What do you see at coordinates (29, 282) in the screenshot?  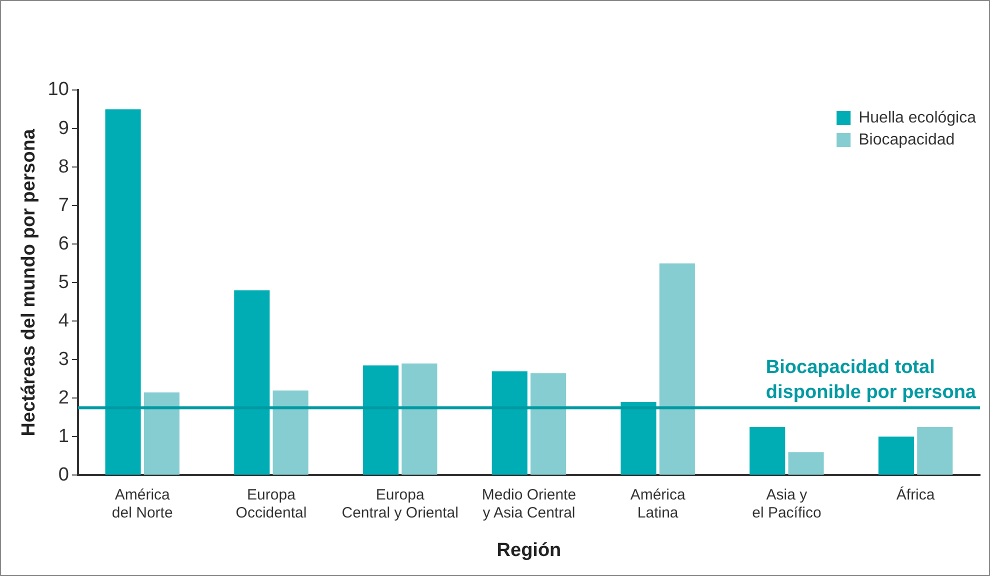 I see `y-axis-title: Hectáreas del mundo por persona` at bounding box center [29, 282].